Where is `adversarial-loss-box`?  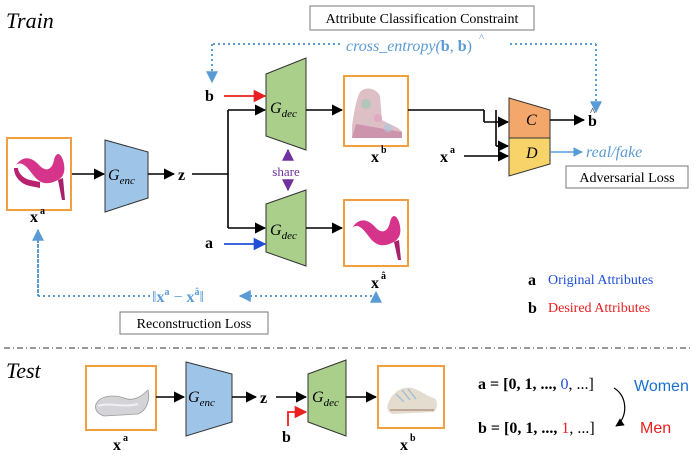
adversarial-loss-box is located at coordinates (627, 177).